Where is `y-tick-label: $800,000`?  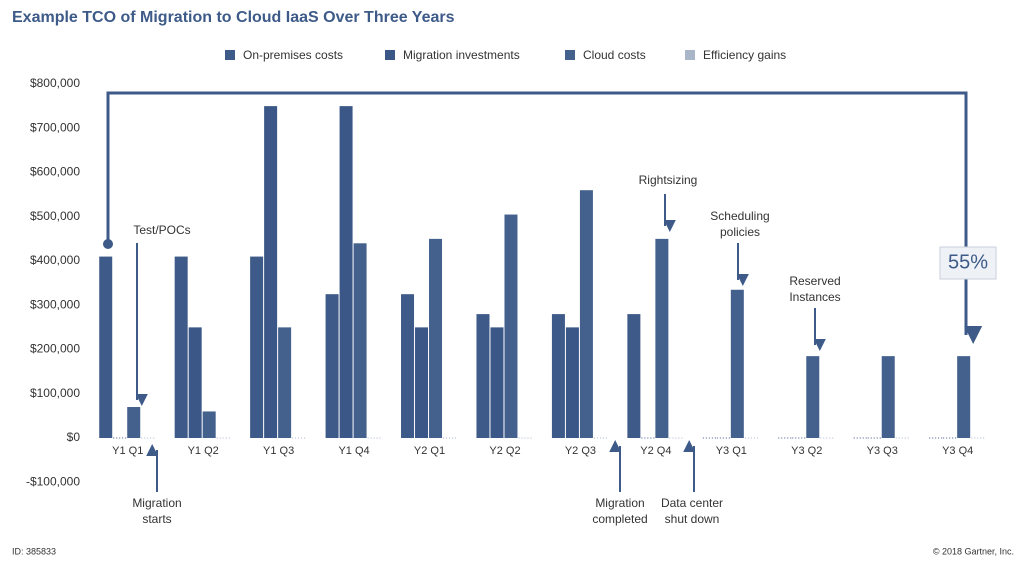
y-tick-label: $800,000 is located at coordinates (55, 83).